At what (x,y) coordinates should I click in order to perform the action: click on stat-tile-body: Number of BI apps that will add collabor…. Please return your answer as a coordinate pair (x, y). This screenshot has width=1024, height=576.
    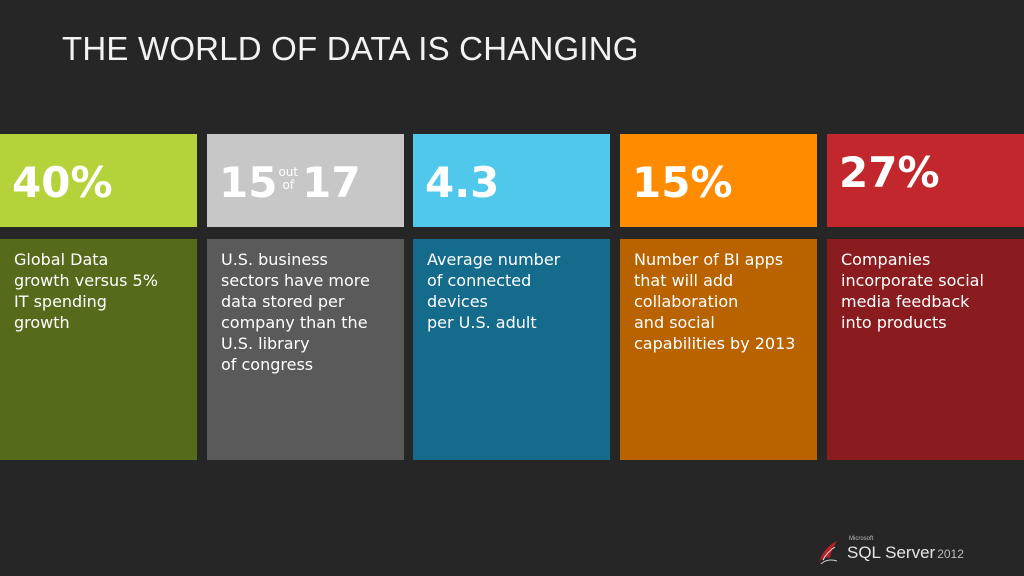
    Looking at the image, I should click on (718, 349).